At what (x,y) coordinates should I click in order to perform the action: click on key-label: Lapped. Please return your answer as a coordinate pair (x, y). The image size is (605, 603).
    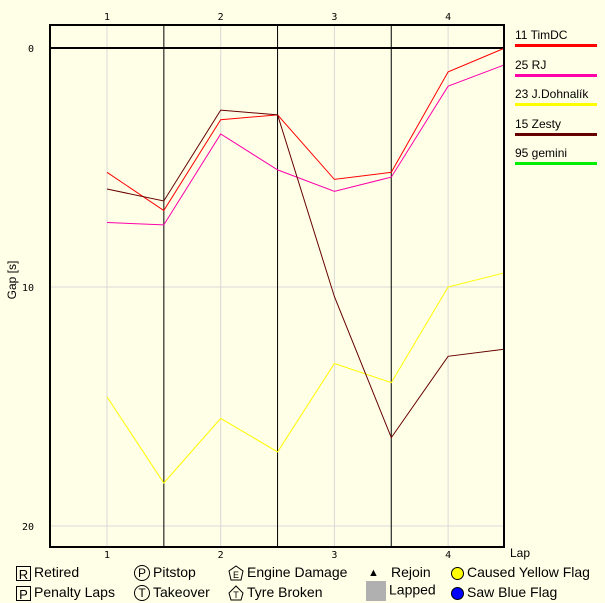
    Looking at the image, I should click on (412, 589).